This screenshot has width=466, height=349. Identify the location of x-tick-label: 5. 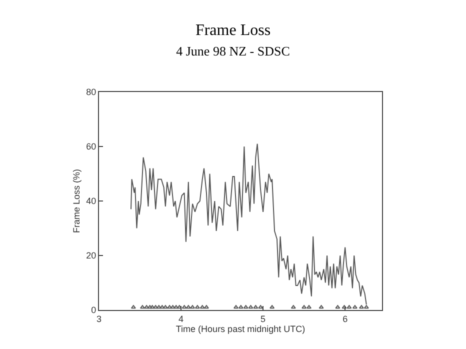
(263, 319).